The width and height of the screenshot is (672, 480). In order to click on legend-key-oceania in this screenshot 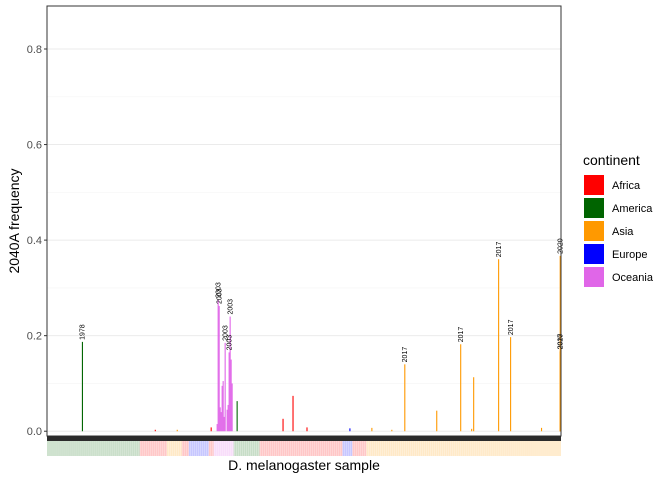, I will do `click(594, 277)`.